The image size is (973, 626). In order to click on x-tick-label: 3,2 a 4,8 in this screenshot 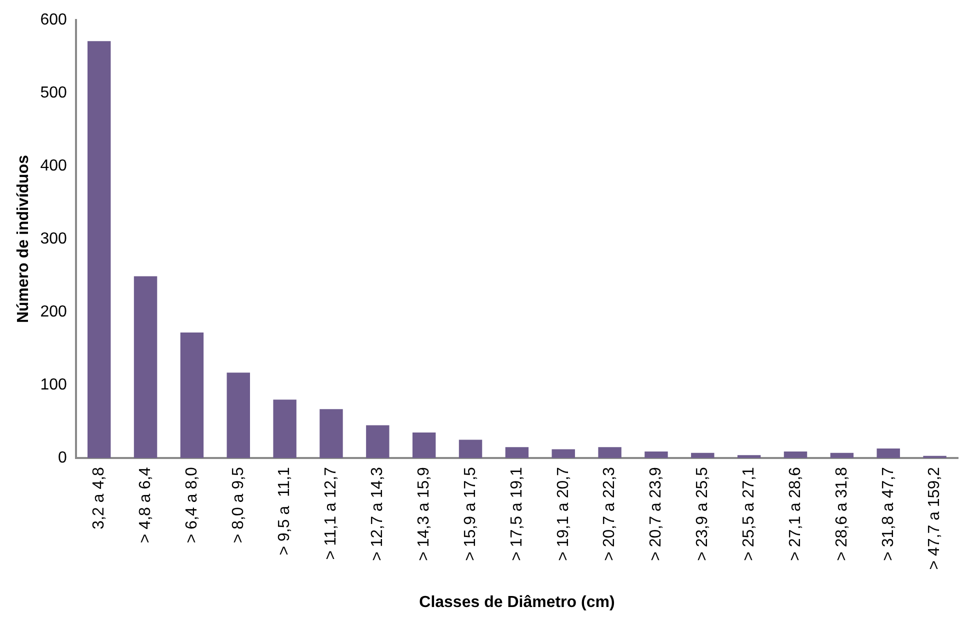, I will do `click(99, 498)`.